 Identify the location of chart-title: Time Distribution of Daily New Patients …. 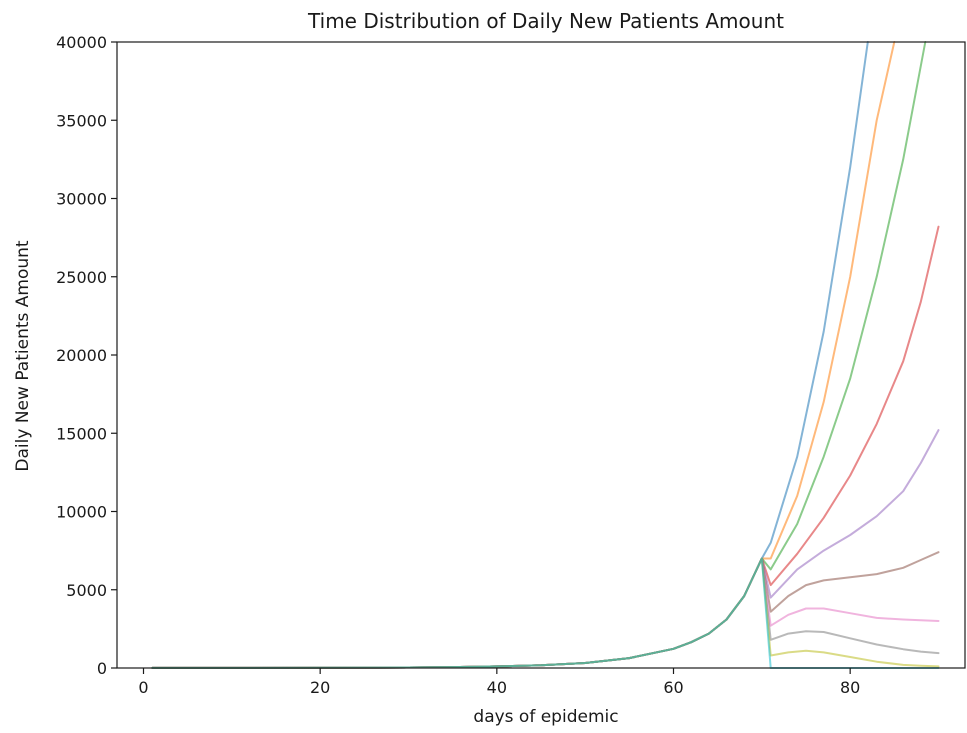
(545, 21).